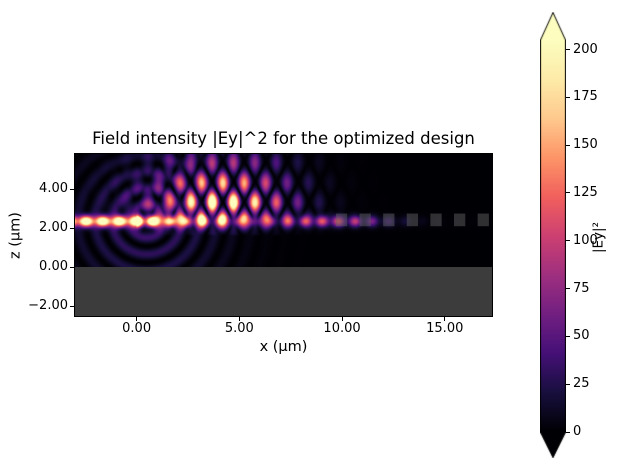 The height and width of the screenshot is (470, 626). Describe the element at coordinates (445, 328) in the screenshot. I see `x-tick-label: 15.00` at that location.